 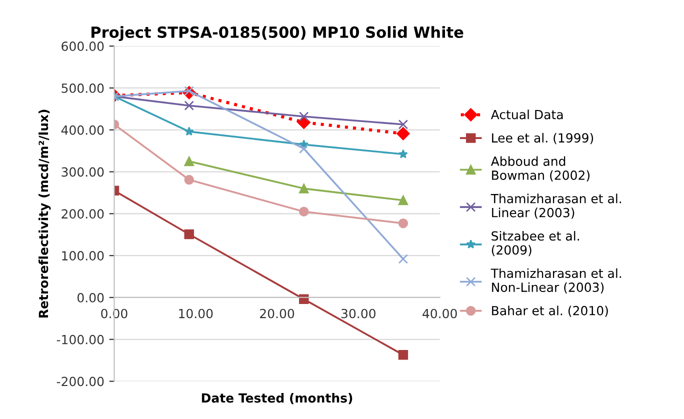 I want to click on x-tick-label: 40.00, so click(x=439, y=313).